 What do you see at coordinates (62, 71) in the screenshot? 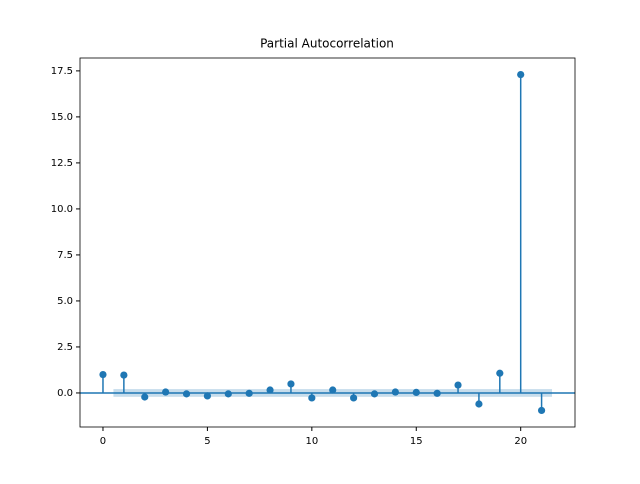
I see `y-tick-label: 17.5` at bounding box center [62, 71].